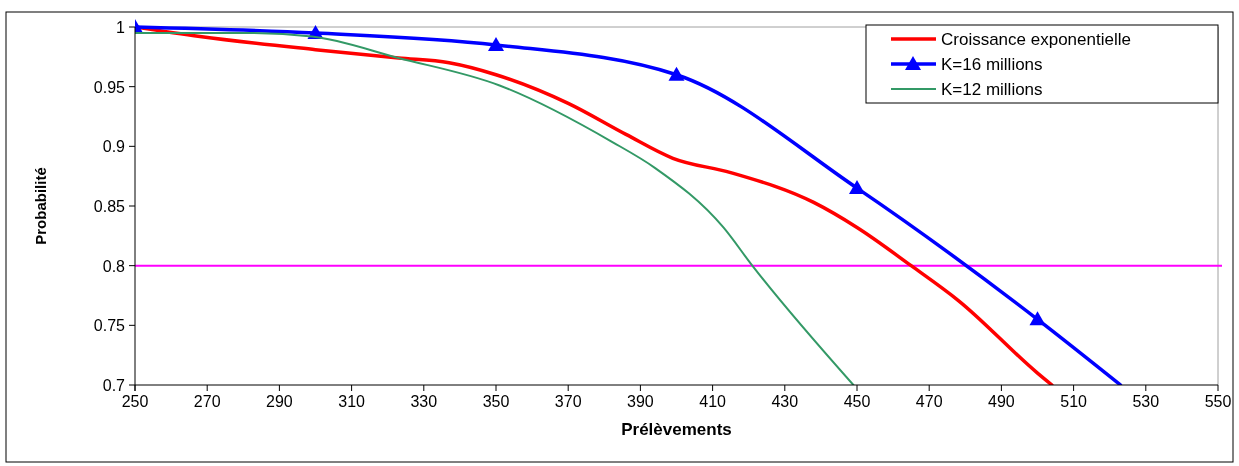 This screenshot has height=466, width=1239. What do you see at coordinates (857, 401) in the screenshot?
I see `x-tick-label: 450` at bounding box center [857, 401].